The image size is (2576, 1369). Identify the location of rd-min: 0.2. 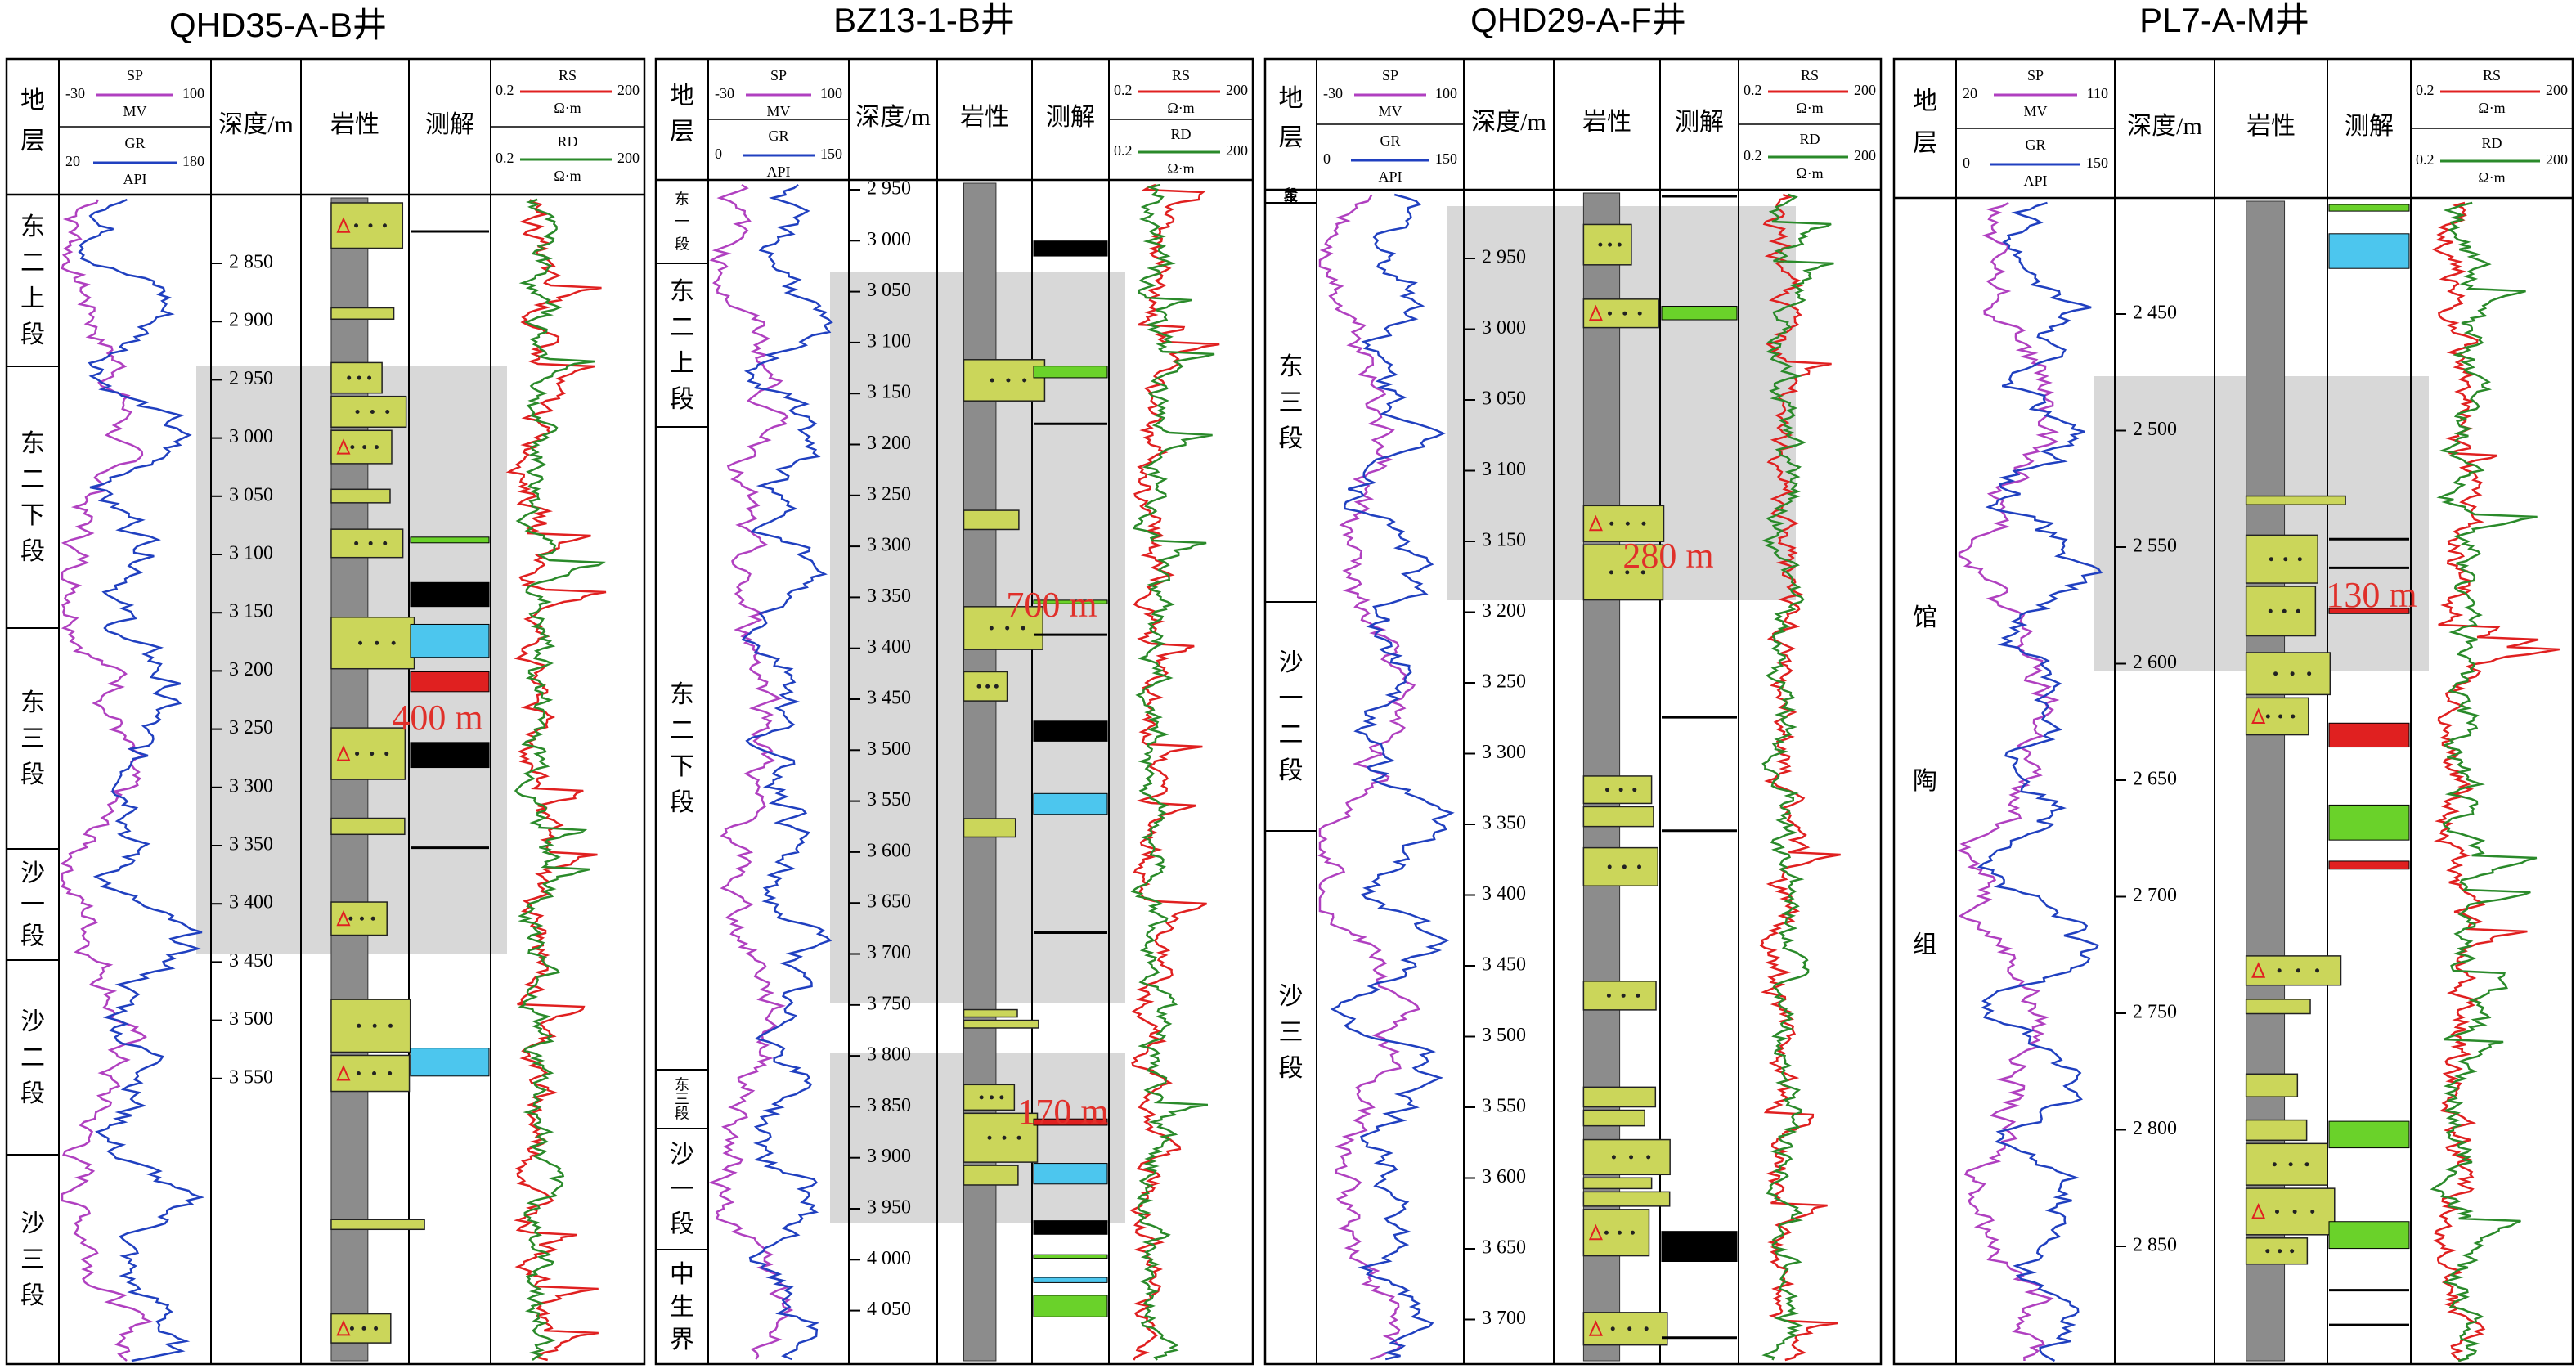
(2425, 159).